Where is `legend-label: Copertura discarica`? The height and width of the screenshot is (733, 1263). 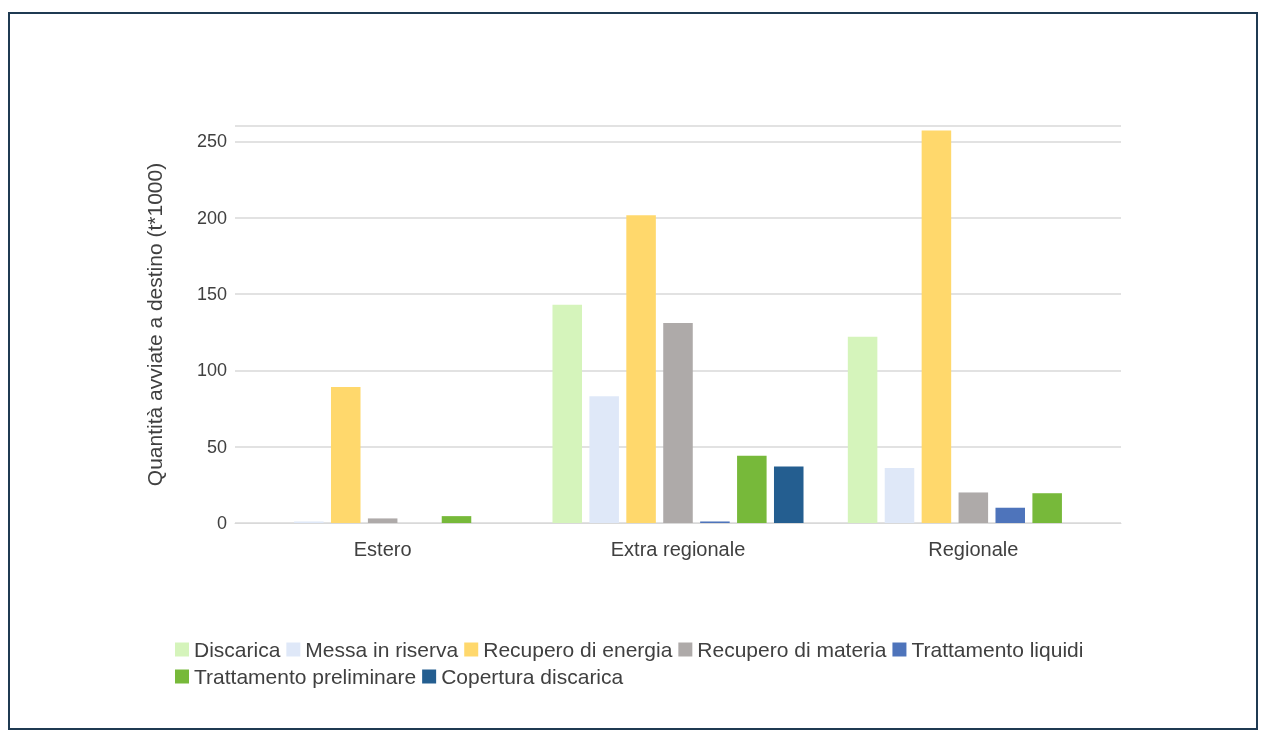 legend-label: Copertura discarica is located at coordinates (532, 676).